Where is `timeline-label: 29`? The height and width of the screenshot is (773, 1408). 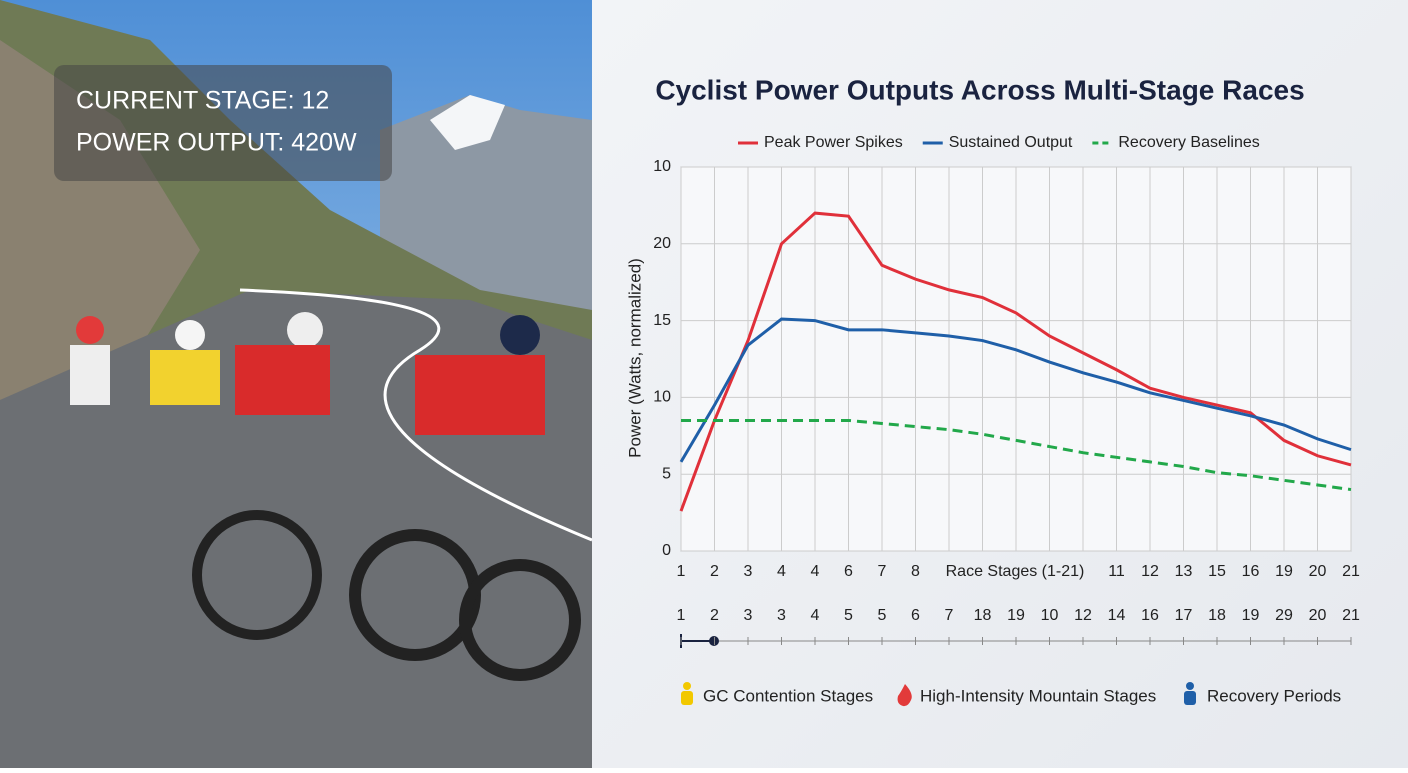
timeline-label: 29 is located at coordinates (1284, 615).